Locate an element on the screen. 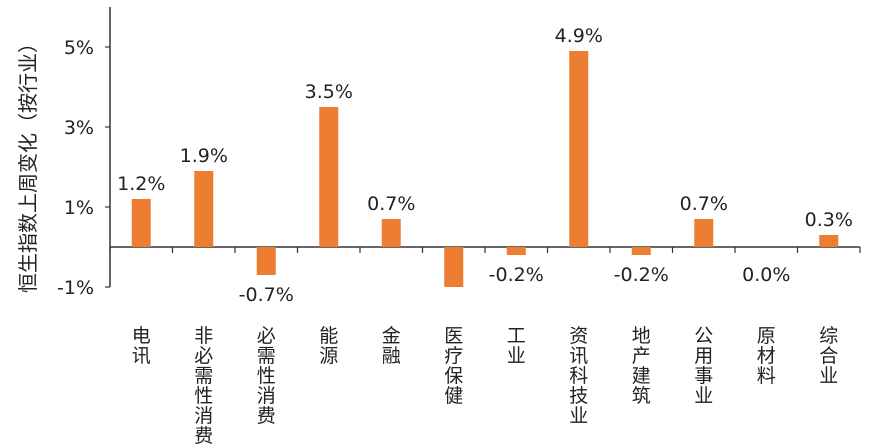  y-axis-title: 恒生指数上周变化（按行业） is located at coordinates (28, 163).